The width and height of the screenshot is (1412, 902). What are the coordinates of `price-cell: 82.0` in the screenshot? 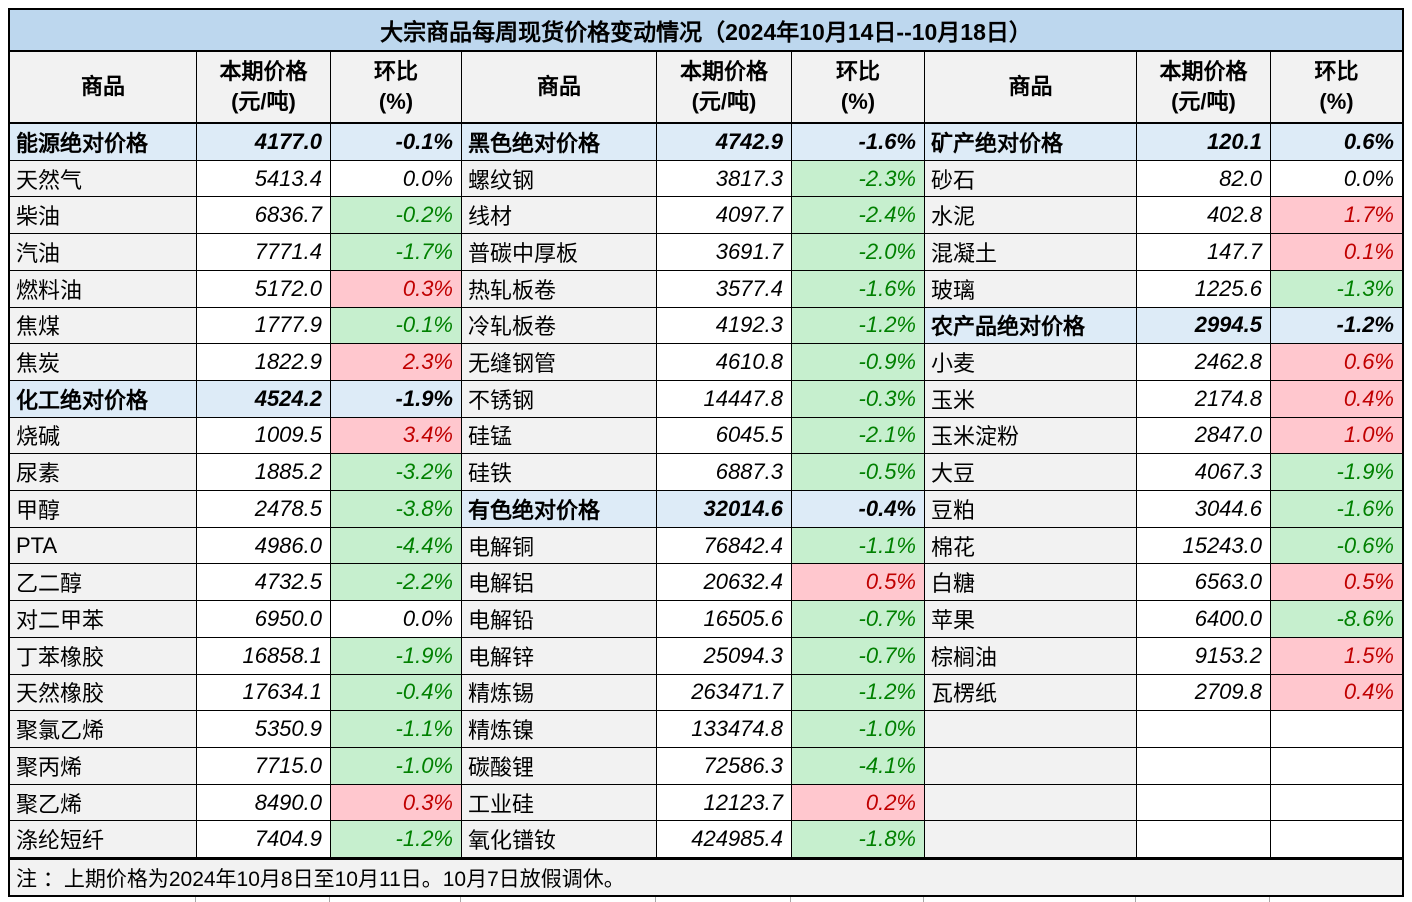 It's located at (1204, 179).